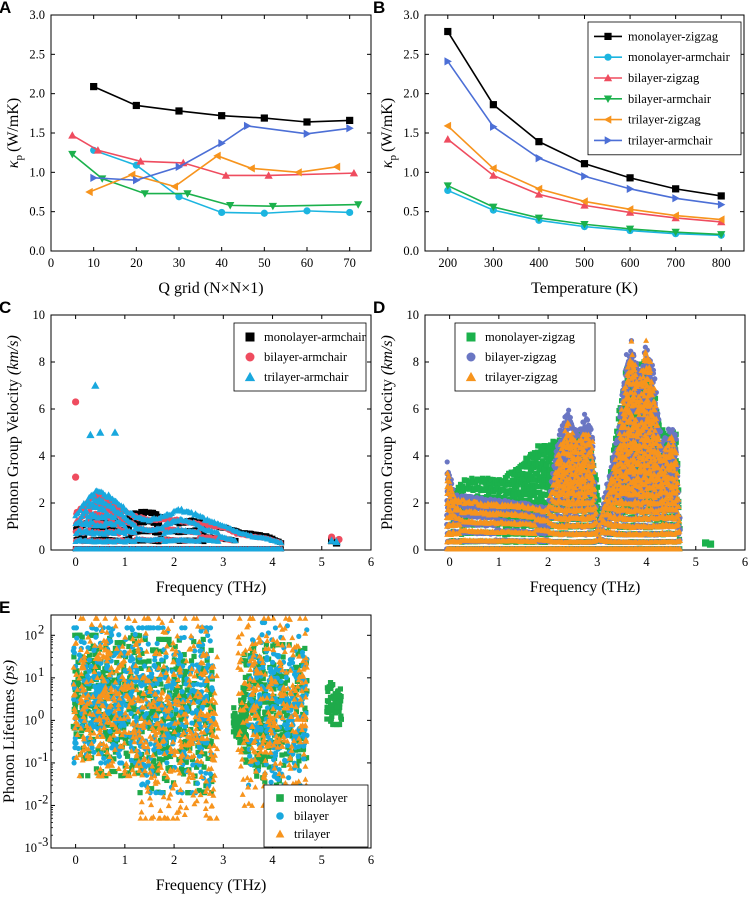 Image resolution: width=754 pixels, height=901 pixels. What do you see at coordinates (721, 263) in the screenshot?
I see `x-tick-label: 800` at bounding box center [721, 263].